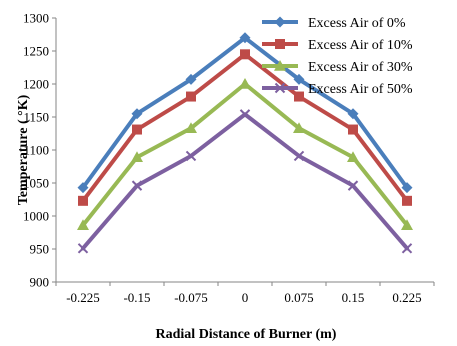 This screenshot has width=457, height=346. Describe the element at coordinates (245, 297) in the screenshot. I see `x-tick-label: 0` at that location.